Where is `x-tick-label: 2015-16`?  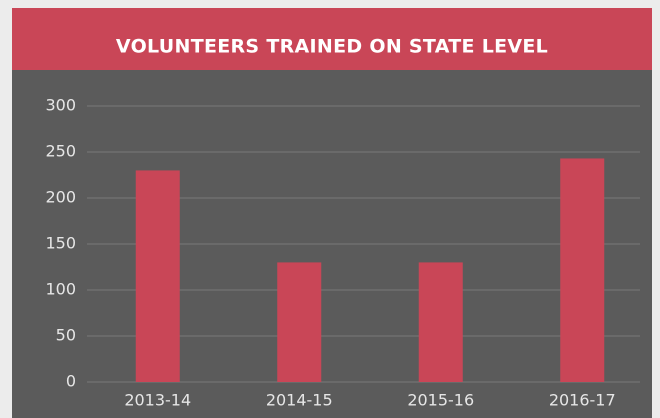
x-tick-label: 2015-16 is located at coordinates (440, 400).